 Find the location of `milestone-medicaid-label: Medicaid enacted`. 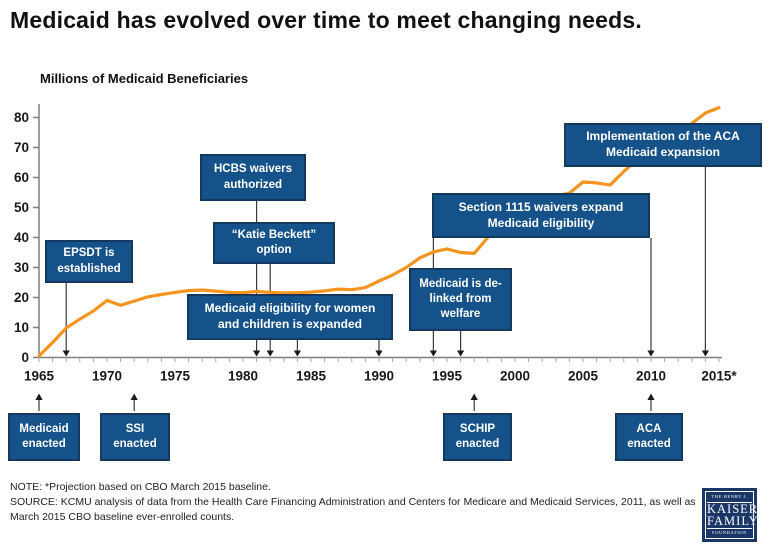

milestone-medicaid-label: Medicaid enacted is located at coordinates (44, 436).